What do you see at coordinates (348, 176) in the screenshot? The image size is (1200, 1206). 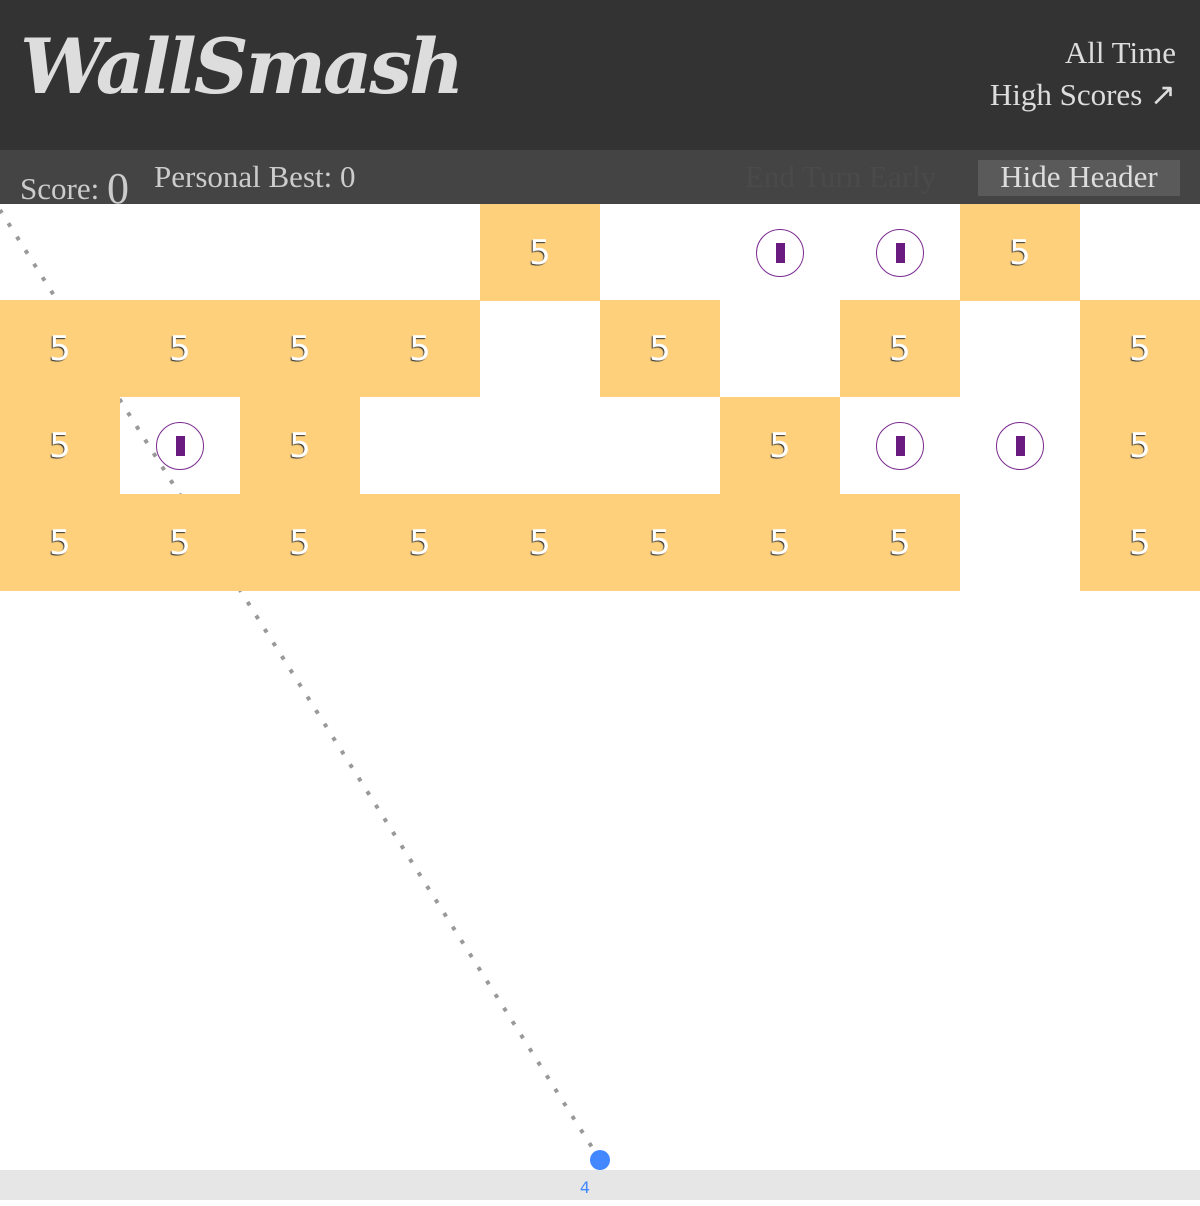 I see `personal-best-value: 0` at bounding box center [348, 176].